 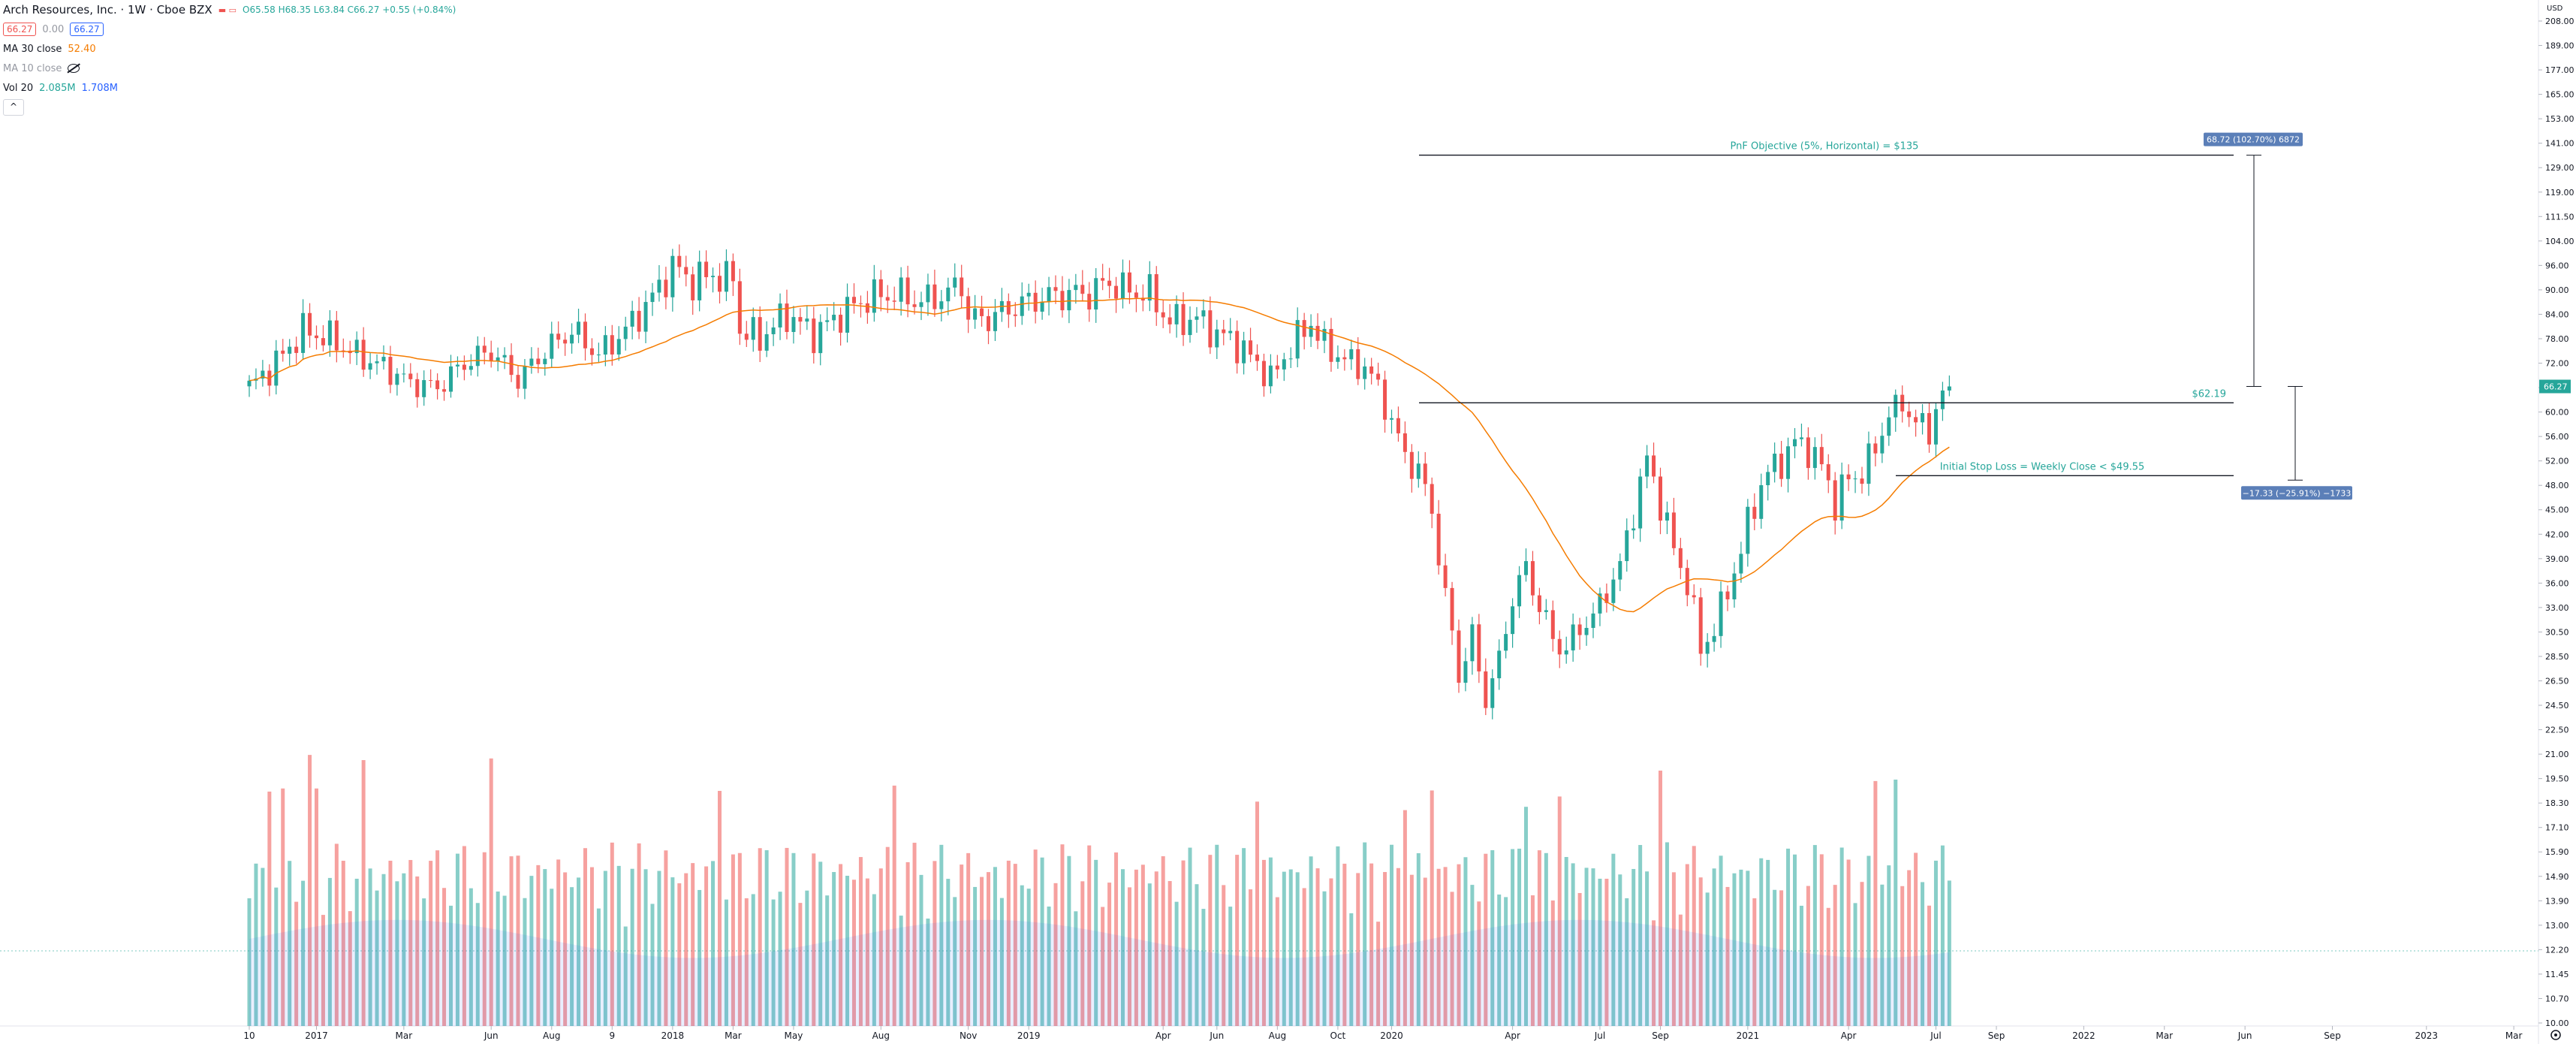 What do you see at coordinates (18, 88) in the screenshot?
I see `vol-label: Vol 20` at bounding box center [18, 88].